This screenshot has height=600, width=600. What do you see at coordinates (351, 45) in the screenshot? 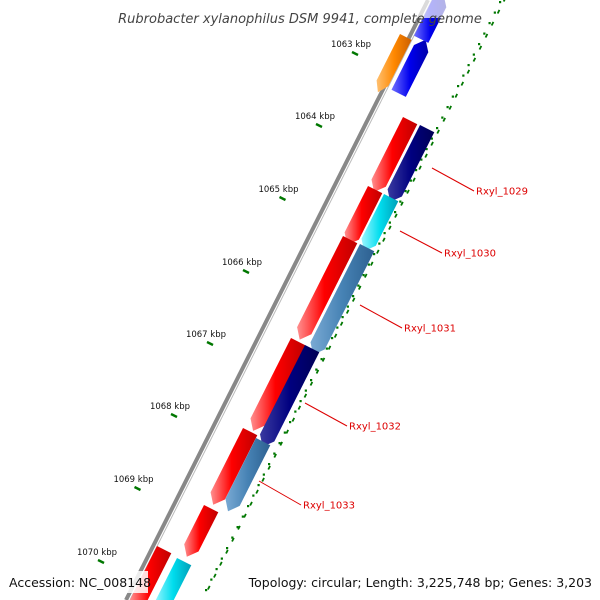
I see `tick-label: 1063 kbp` at bounding box center [351, 45].